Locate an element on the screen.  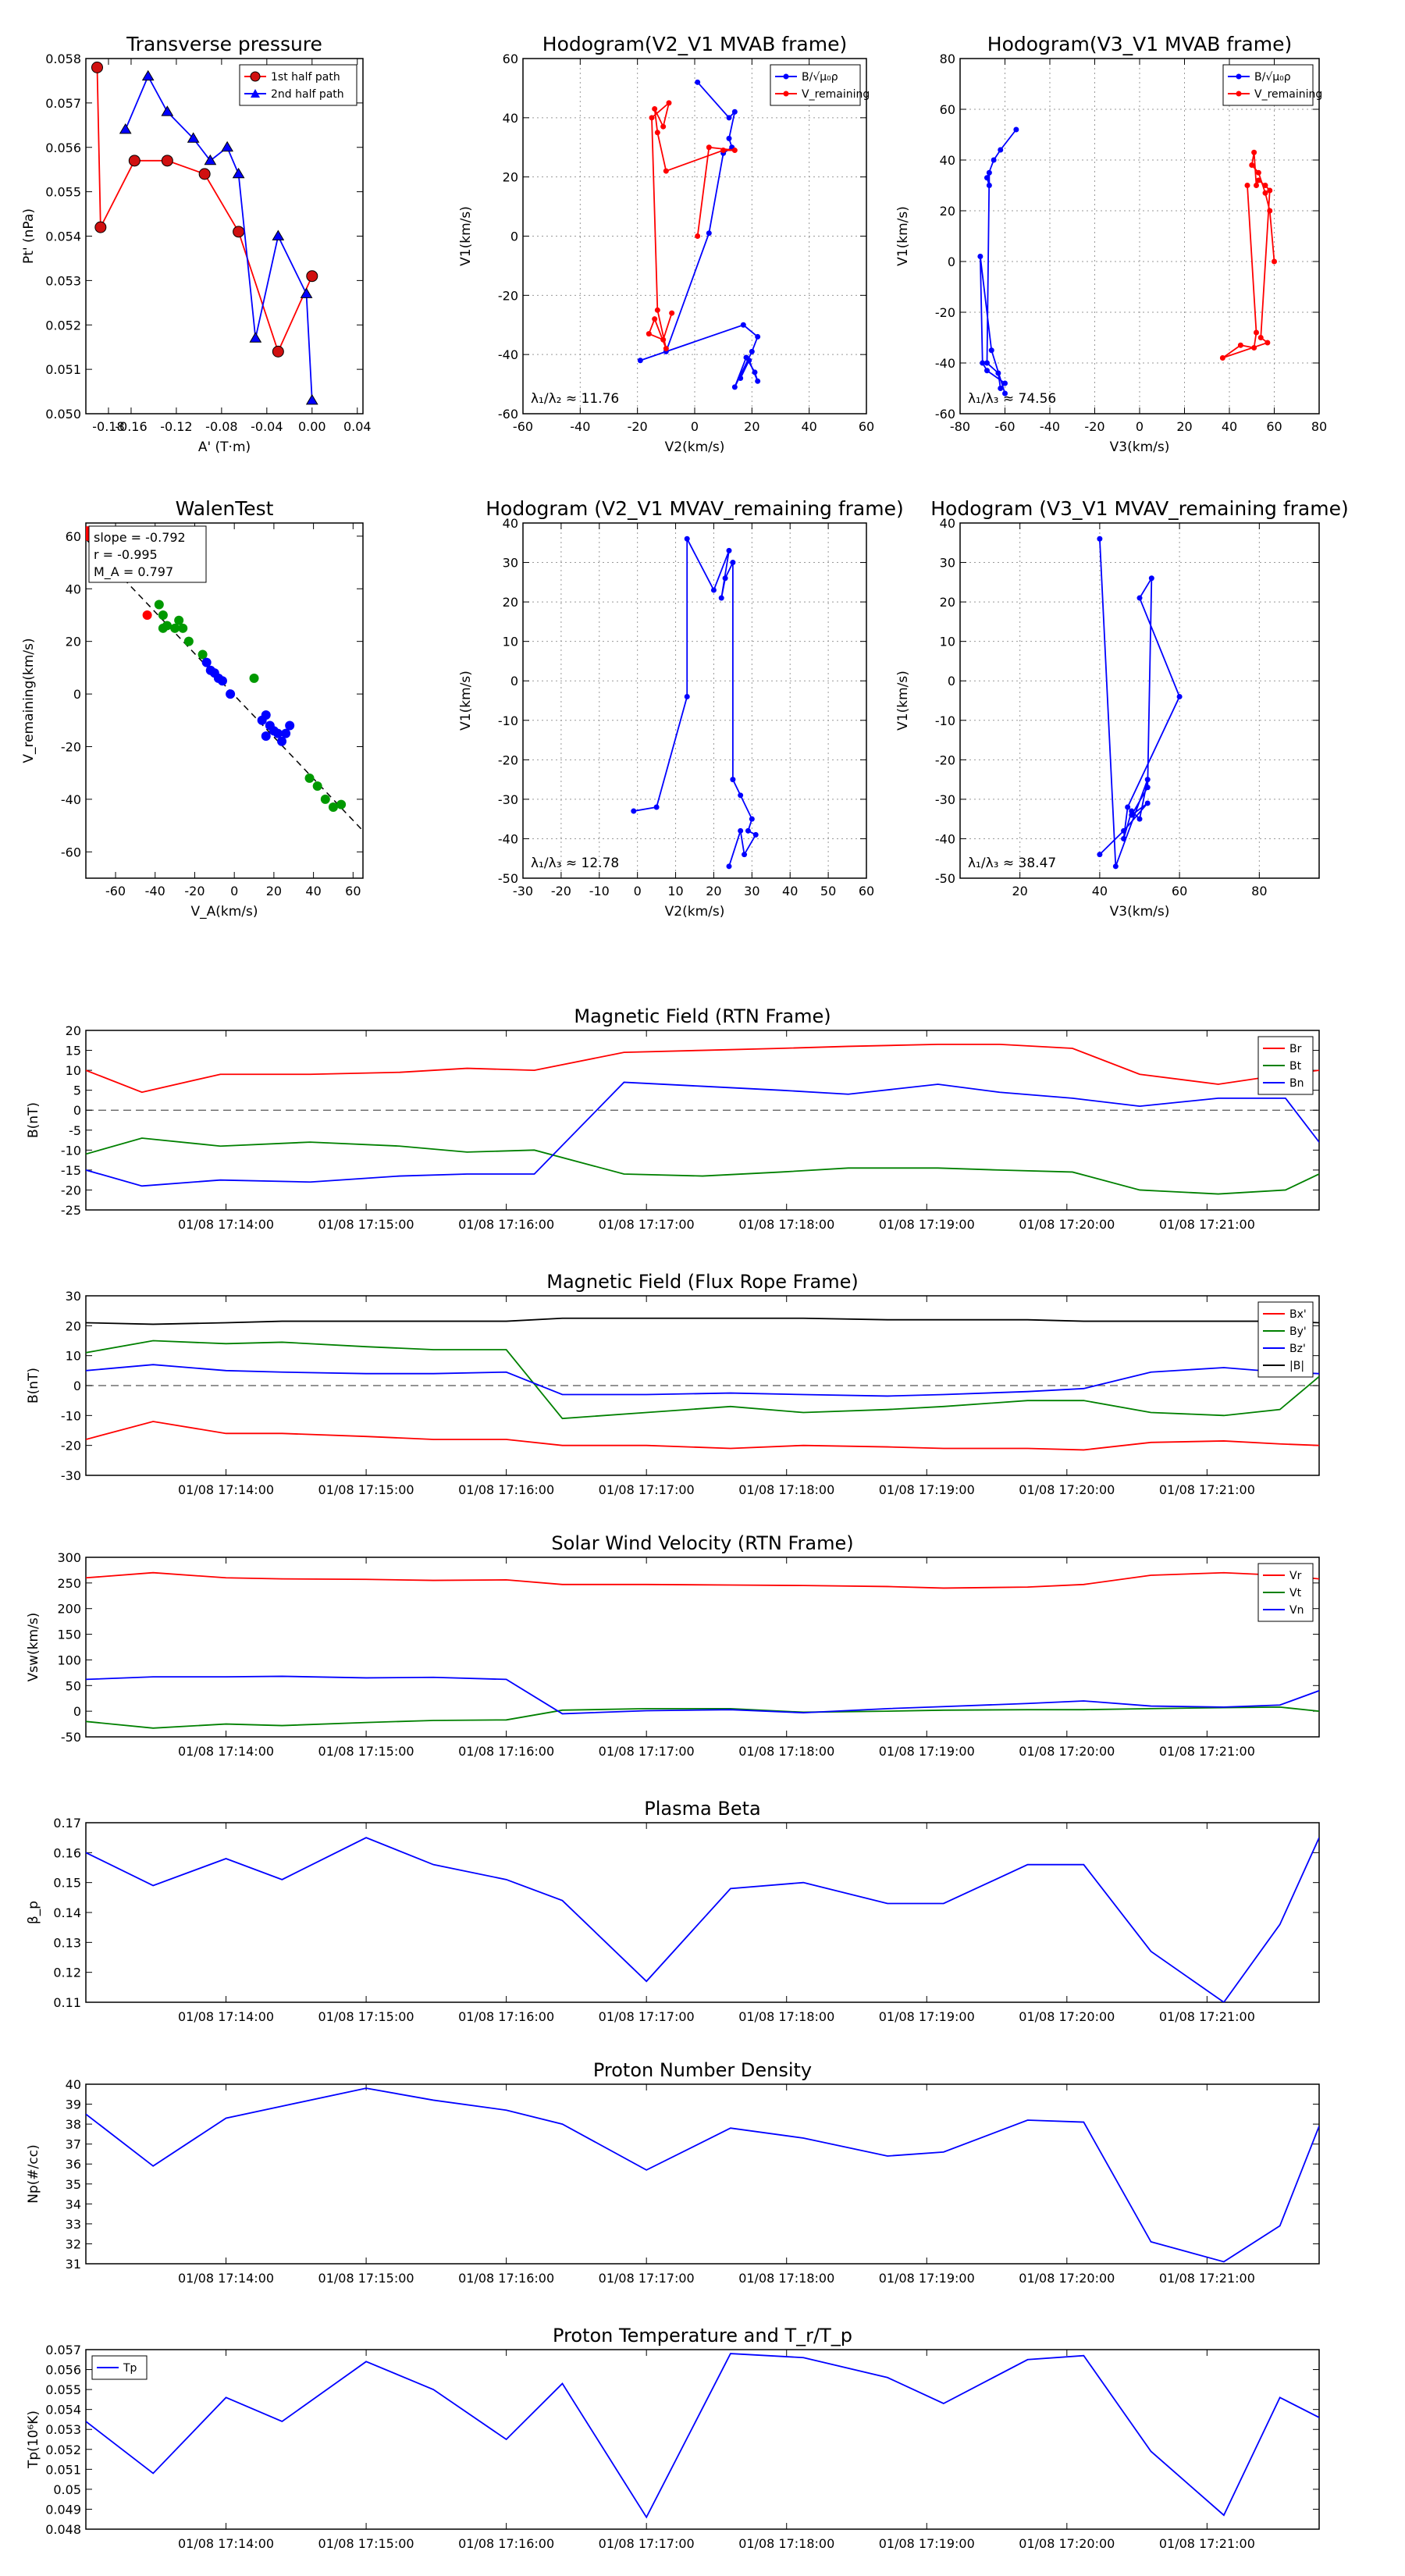
solar-wind-velocity-series is located at coordinates (703, 1650).